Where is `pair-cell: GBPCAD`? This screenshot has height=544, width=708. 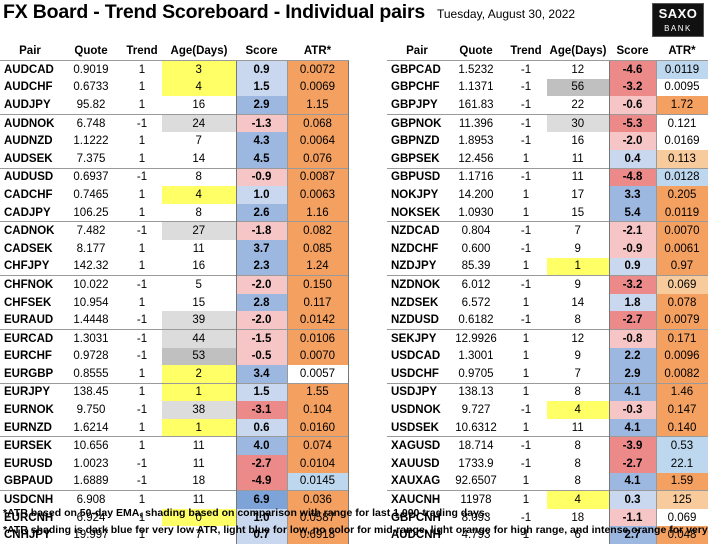 pair-cell: GBPCAD is located at coordinates (417, 70).